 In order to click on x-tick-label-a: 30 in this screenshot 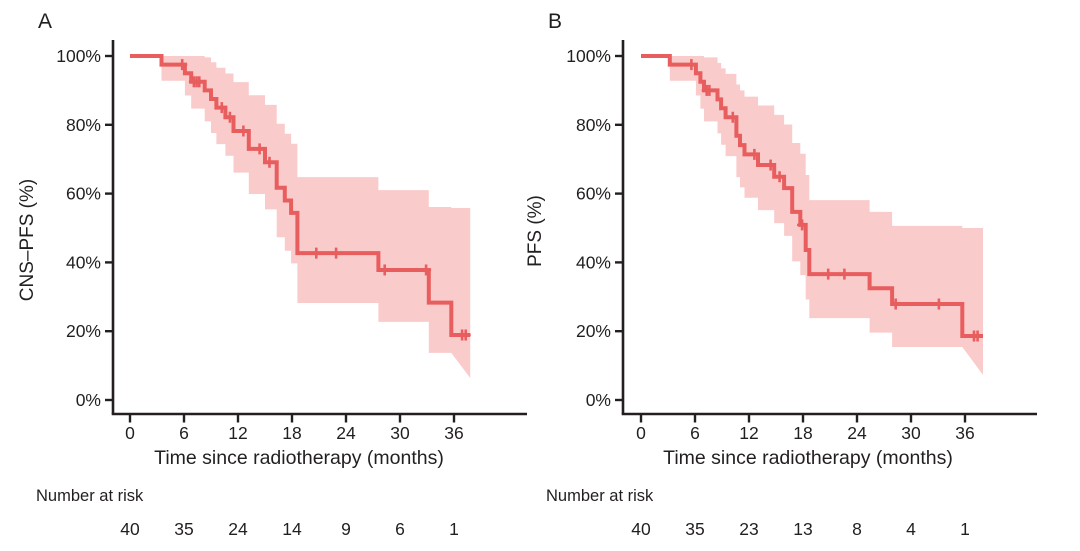, I will do `click(400, 433)`.